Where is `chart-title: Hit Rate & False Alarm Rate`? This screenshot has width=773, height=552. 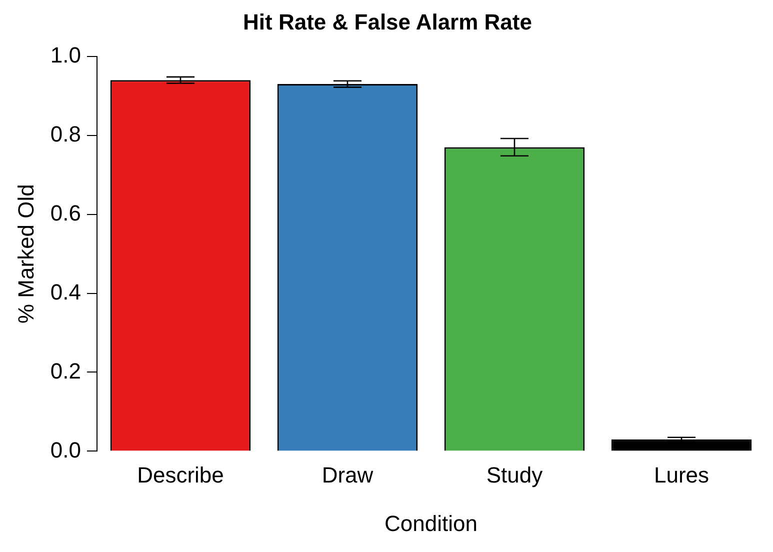 chart-title: Hit Rate & False Alarm Rate is located at coordinates (387, 21).